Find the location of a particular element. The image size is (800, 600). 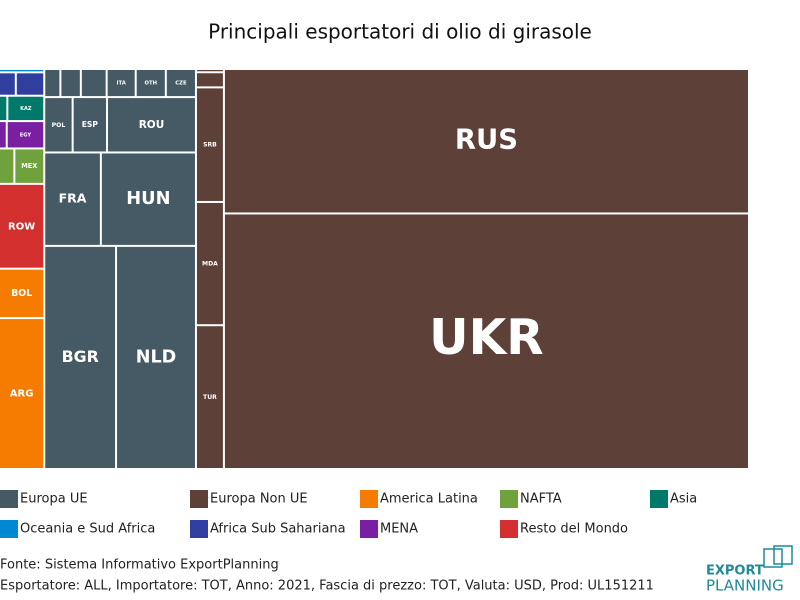

legend-label: Resto del Mondo is located at coordinates (574, 529).